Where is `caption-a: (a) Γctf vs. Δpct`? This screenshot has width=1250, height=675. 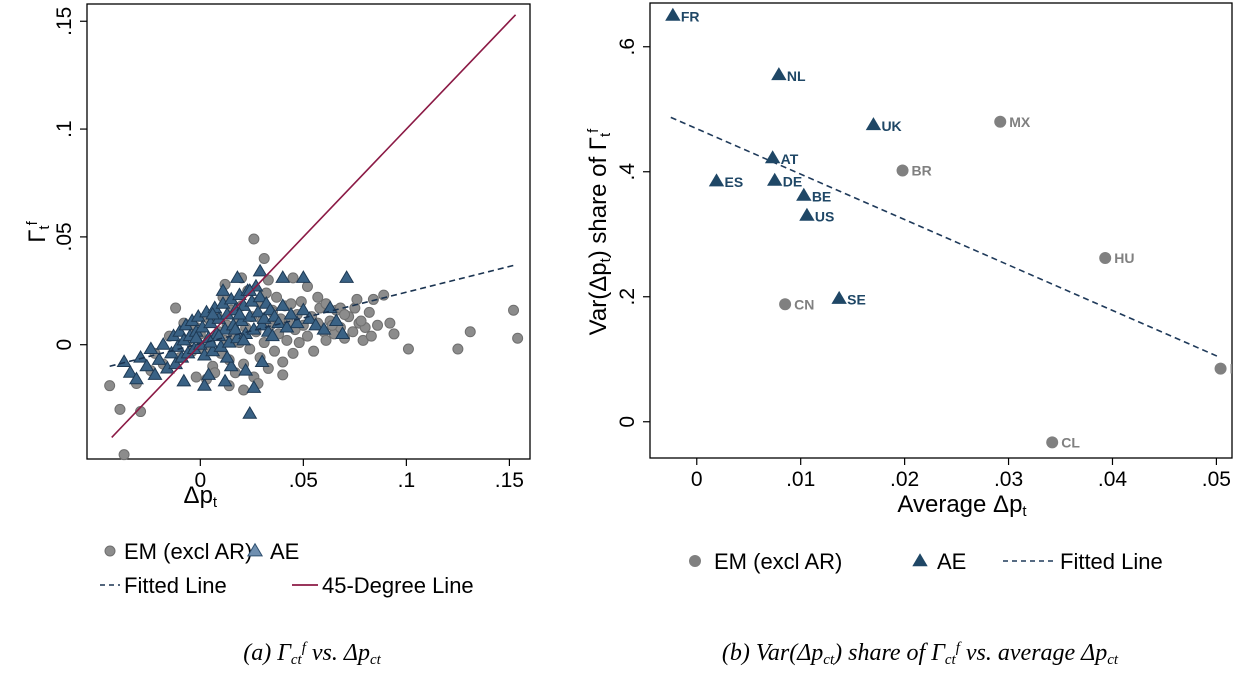
caption-a: (a) Γctf vs. Δpct is located at coordinates (312, 654).